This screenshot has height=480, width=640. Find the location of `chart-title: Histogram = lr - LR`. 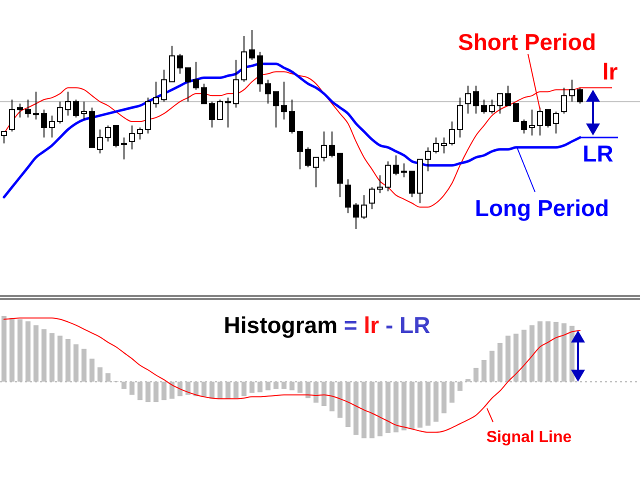

chart-title: Histogram = lr - LR is located at coordinates (327, 325).